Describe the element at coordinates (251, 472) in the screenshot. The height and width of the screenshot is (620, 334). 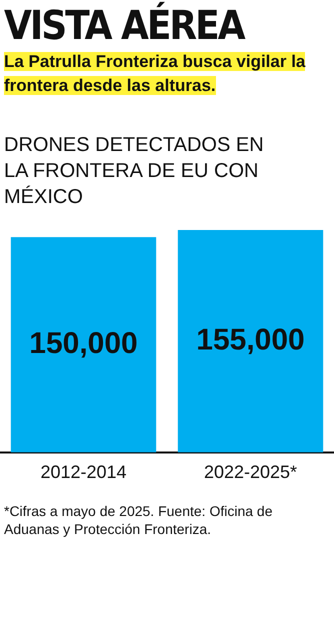
I see `x-tick-label: 2022-2025*` at that location.